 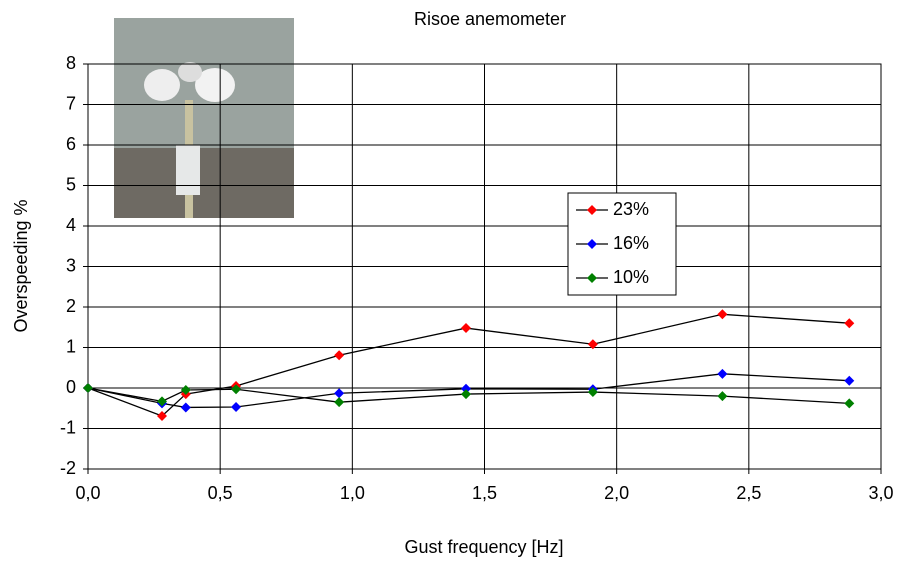 What do you see at coordinates (204, 118) in the screenshot?
I see `photo-inset` at bounding box center [204, 118].